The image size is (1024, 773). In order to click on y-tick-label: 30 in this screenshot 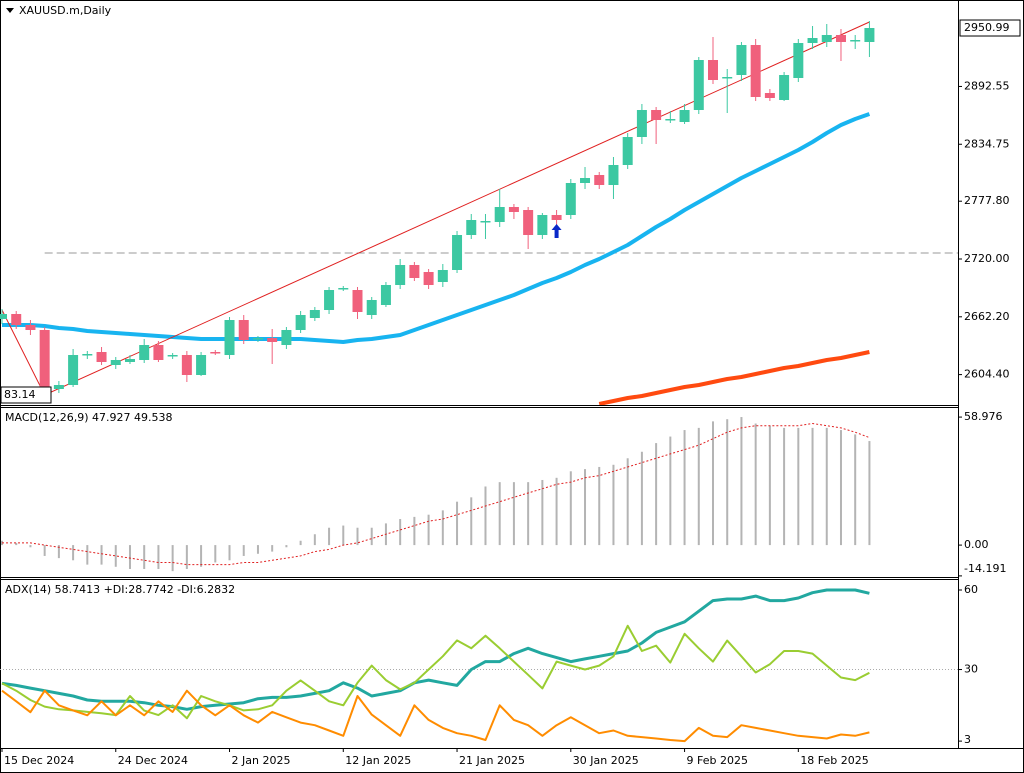, I will do `click(971, 669)`.